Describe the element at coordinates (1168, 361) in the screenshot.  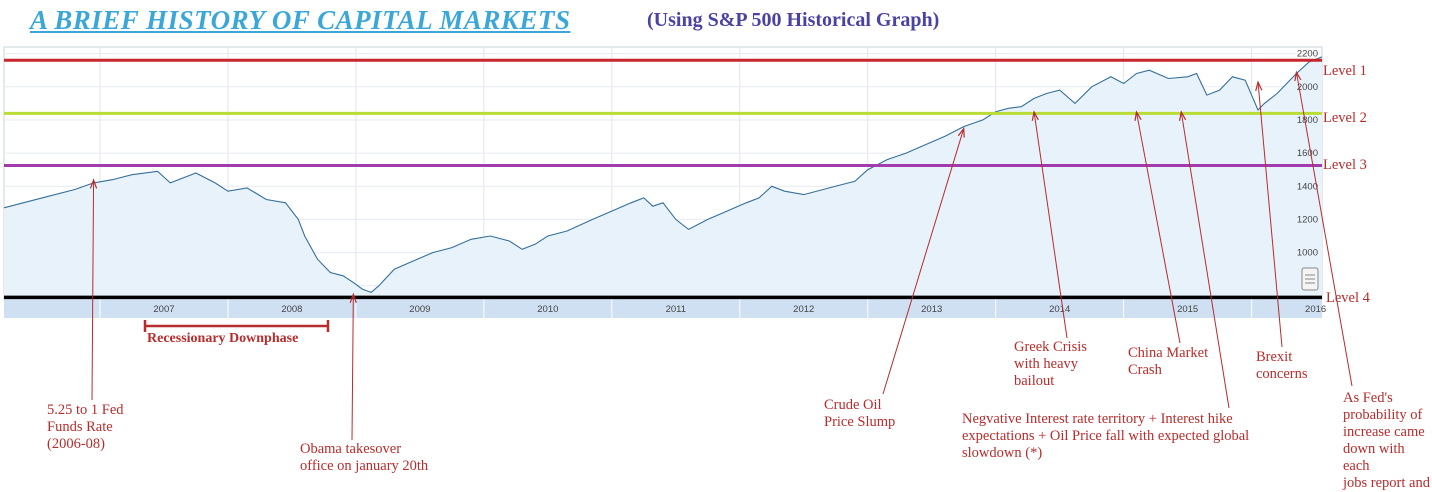
I see `annotation-china-crash: China Market Crash` at that location.